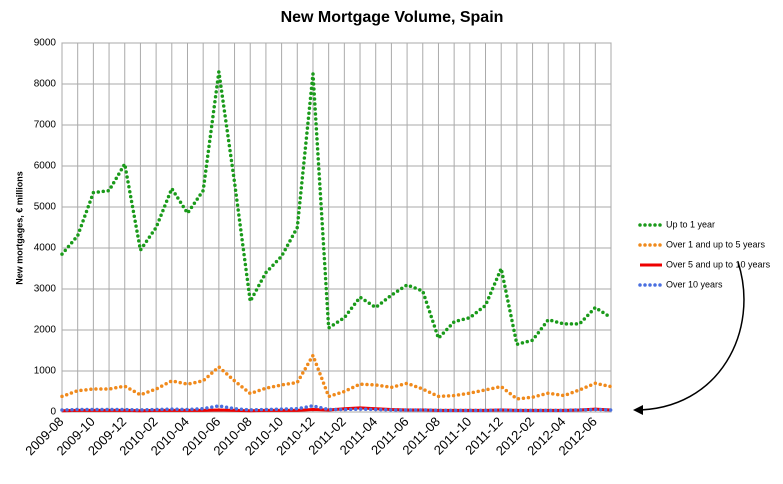 This screenshot has width=783, height=484. I want to click on y-tick-label: 2000, so click(45, 330).